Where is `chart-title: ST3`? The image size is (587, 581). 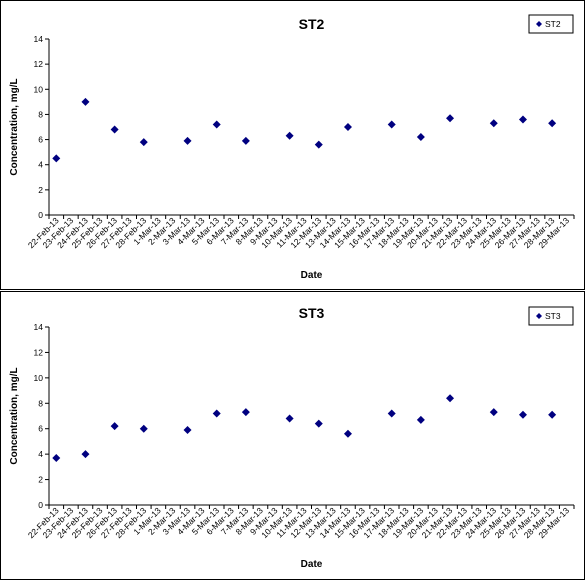 chart-title: ST3 is located at coordinates (312, 313).